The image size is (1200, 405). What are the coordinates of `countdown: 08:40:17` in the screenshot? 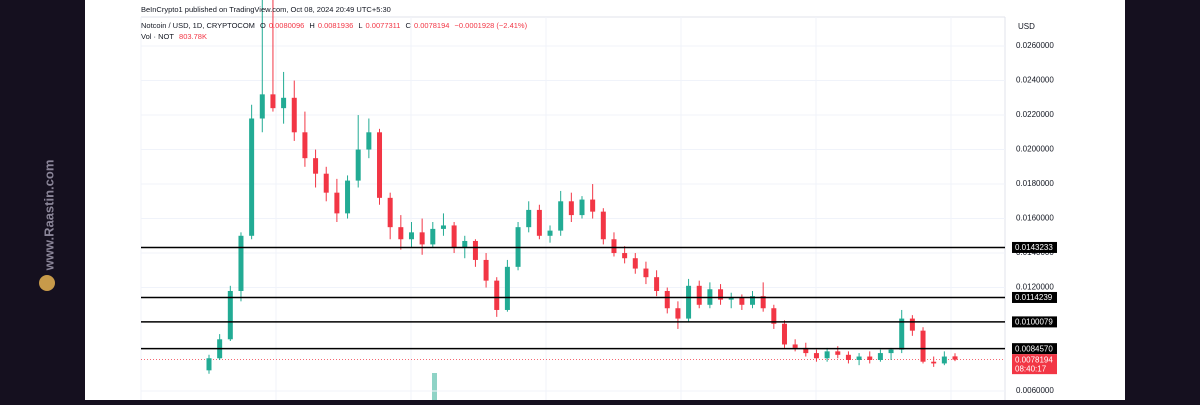 It's located at (1031, 368).